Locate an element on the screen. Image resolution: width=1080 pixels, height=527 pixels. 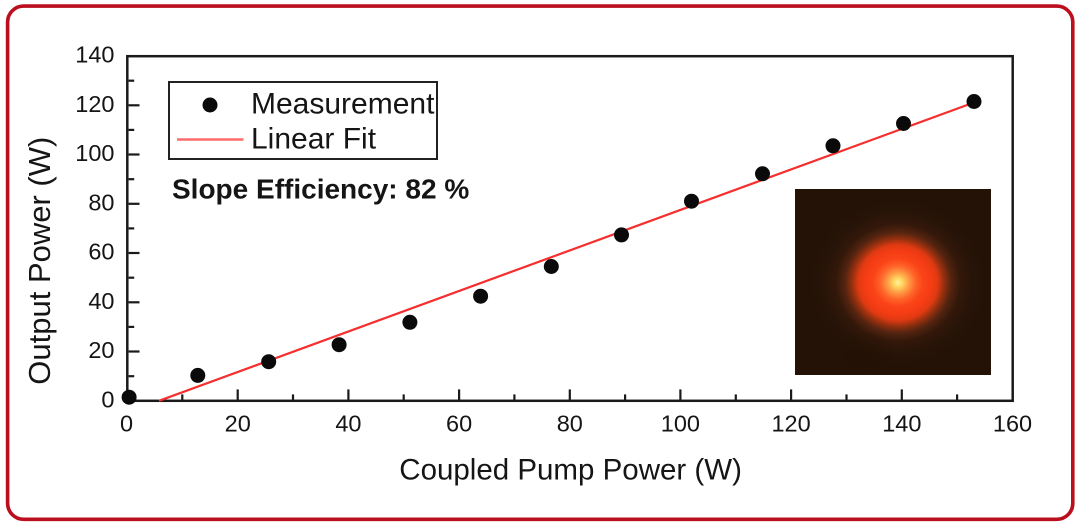
svg-text: 160 is located at coordinates (1012, 424).